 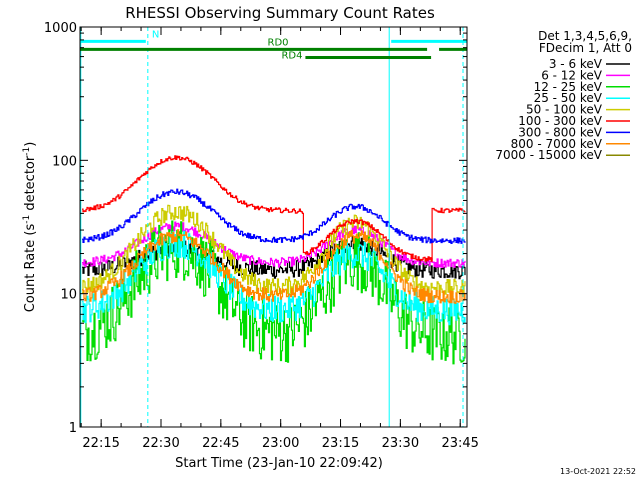 I want to click on y-axis-label: Count Rate (s-1 detector-1), so click(x=30, y=227).